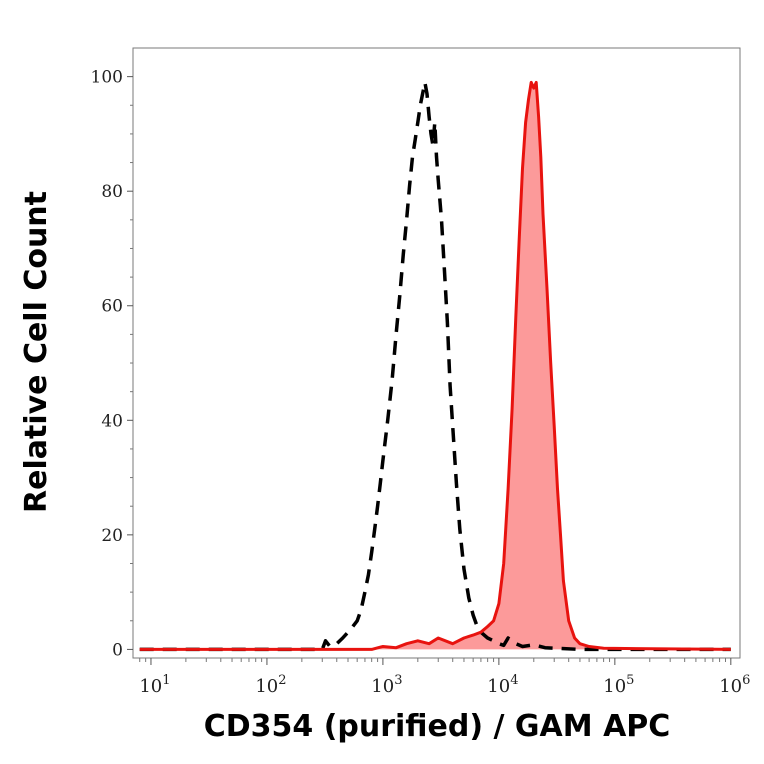  What do you see at coordinates (117, 650) in the screenshot?
I see `y-tick-label-0: 0` at bounding box center [117, 650].